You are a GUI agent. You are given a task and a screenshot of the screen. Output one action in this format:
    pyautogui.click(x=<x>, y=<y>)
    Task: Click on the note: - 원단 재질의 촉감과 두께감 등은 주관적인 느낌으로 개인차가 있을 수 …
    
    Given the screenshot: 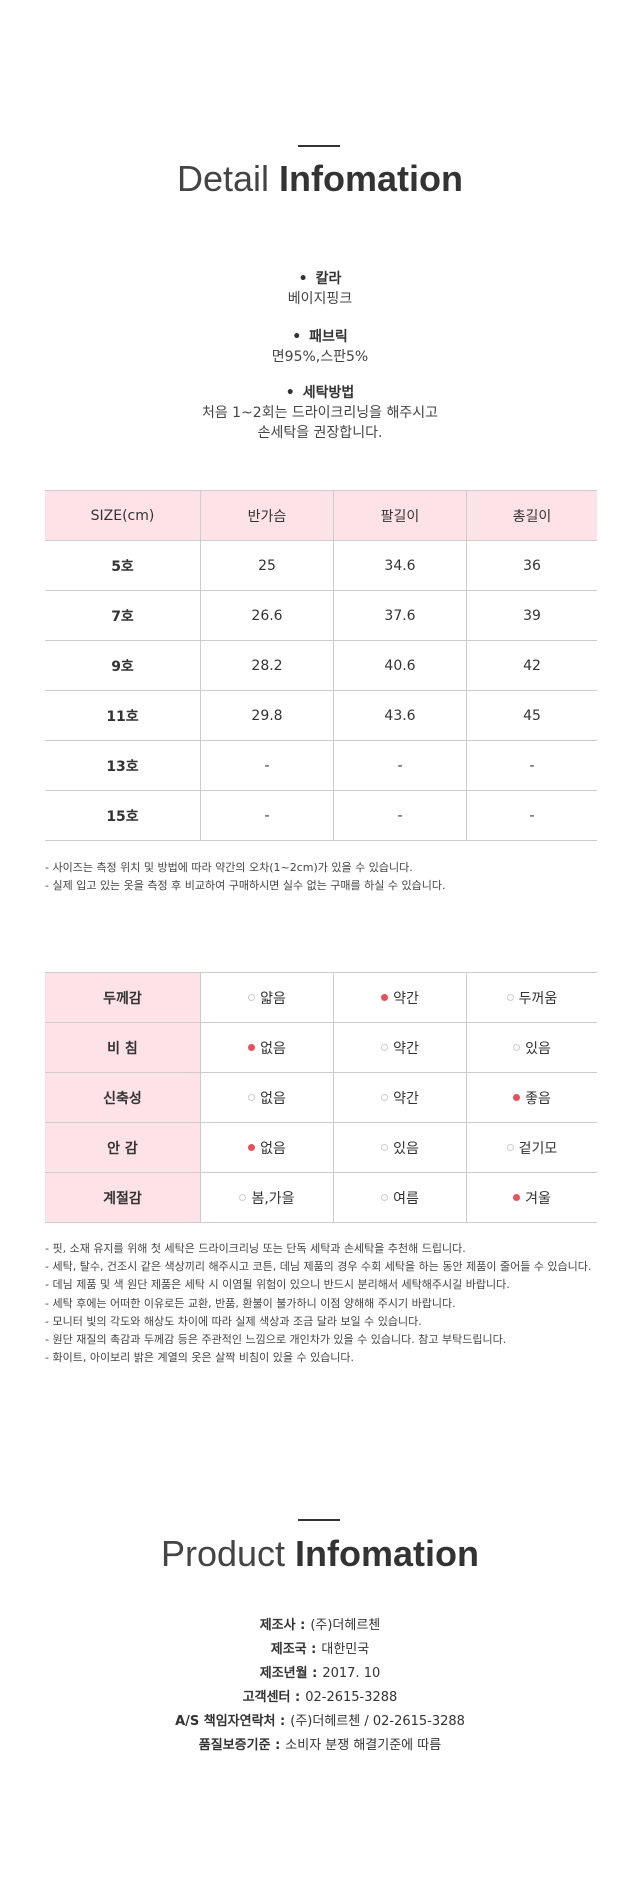 What is the action you would take?
    pyautogui.click(x=276, y=1339)
    